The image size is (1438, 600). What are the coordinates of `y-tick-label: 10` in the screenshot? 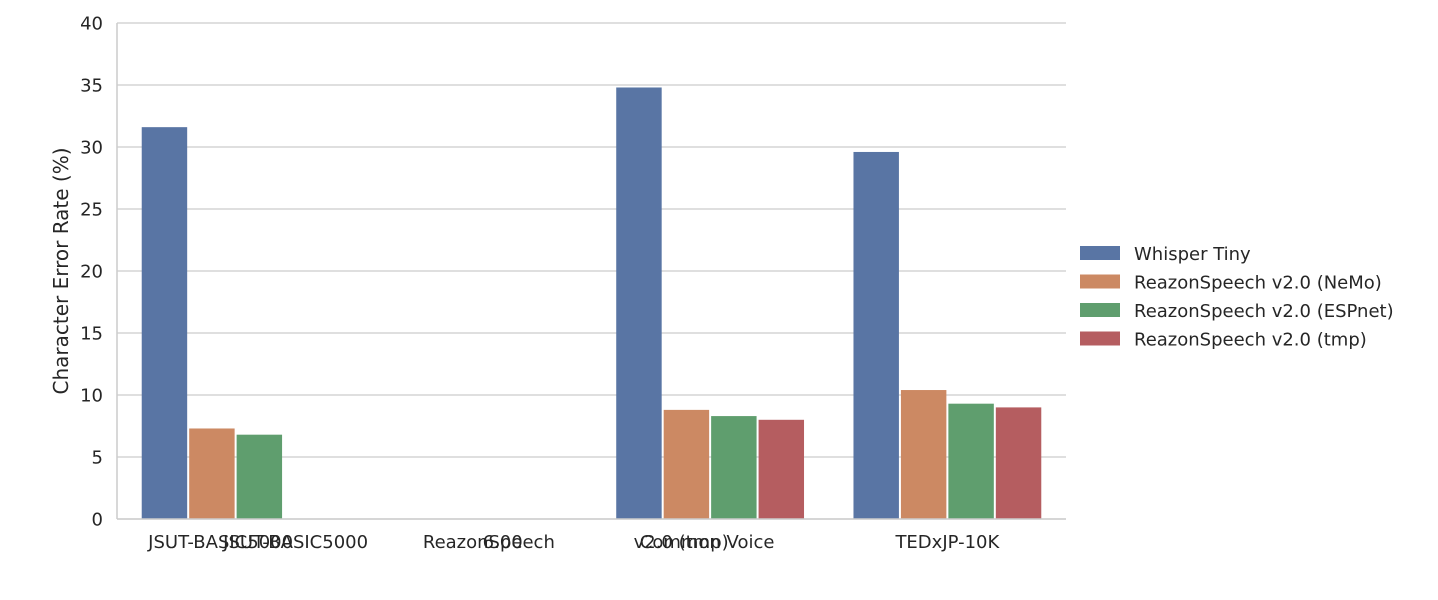 It's located at (91, 396).